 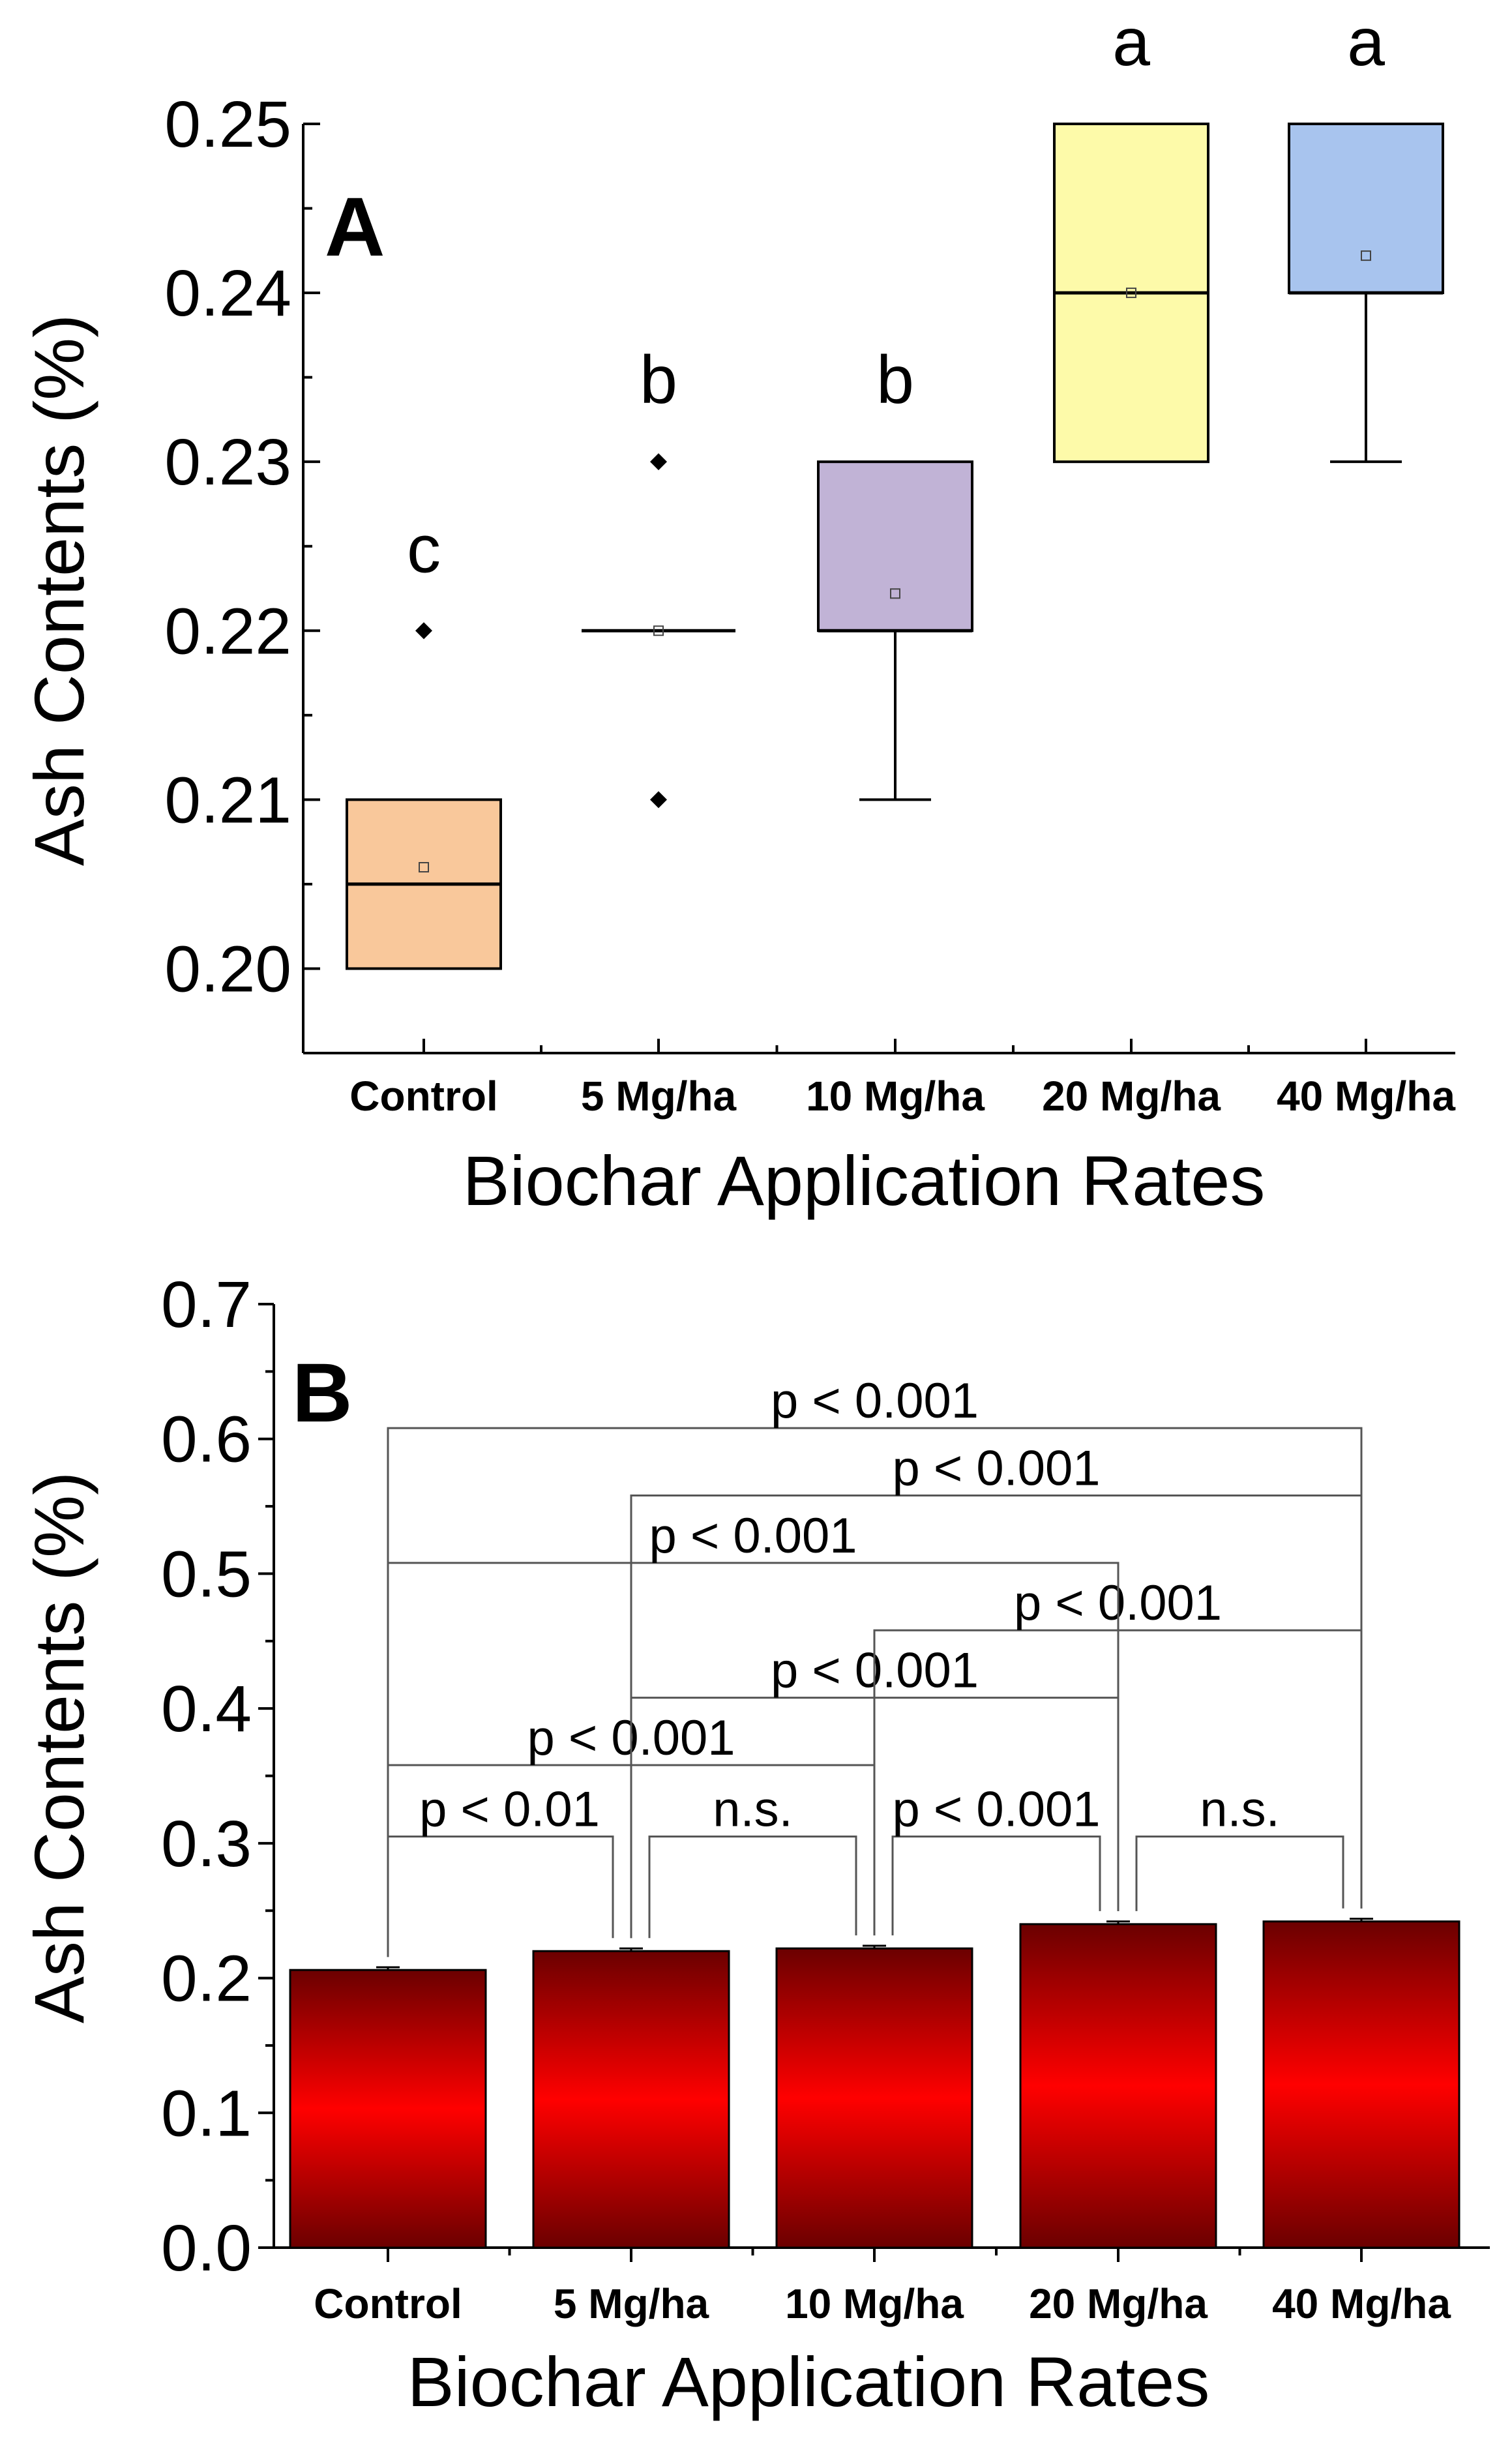 I want to click on panel-b-bracket-label: p < 0.01, so click(x=510, y=1809).